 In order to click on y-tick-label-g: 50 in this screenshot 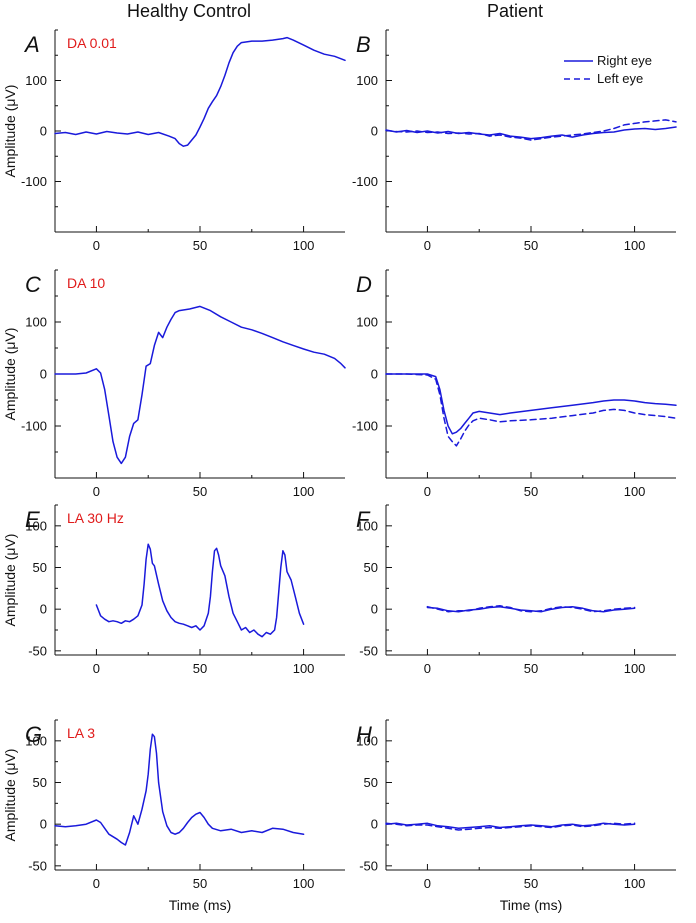, I will do `click(40, 782)`.